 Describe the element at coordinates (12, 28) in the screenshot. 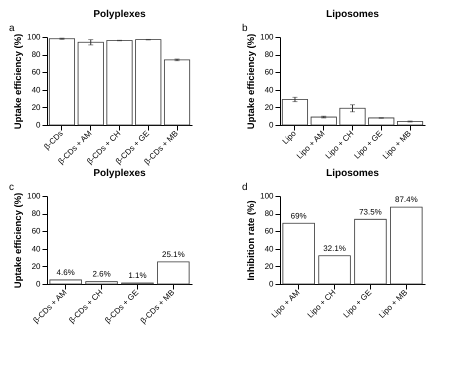

I see `text: a` at that location.